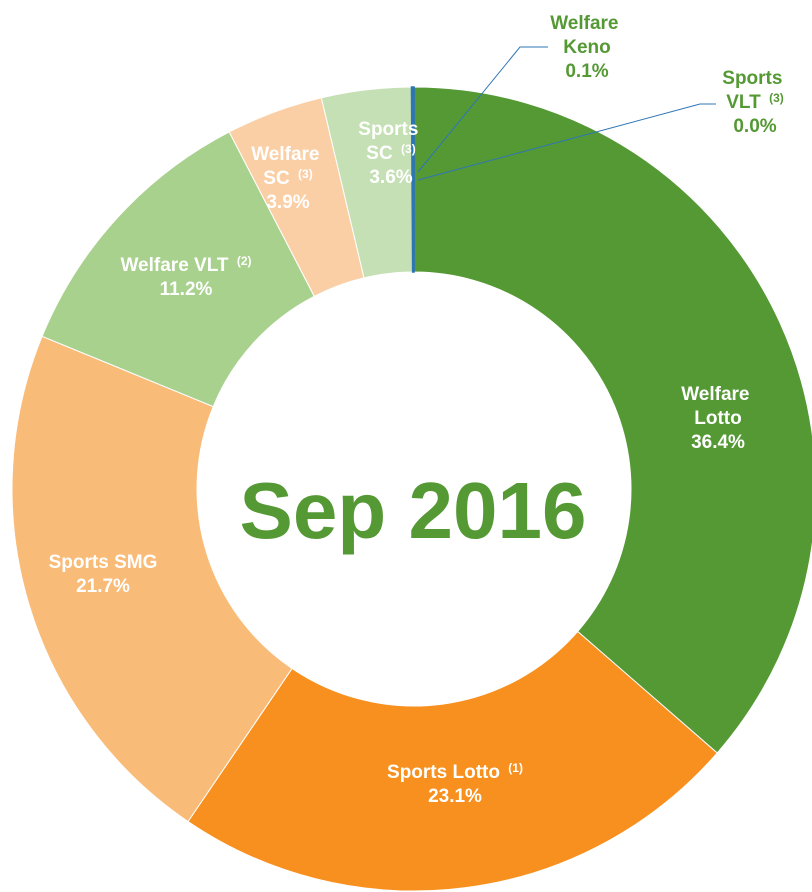 This screenshot has height=892, width=812. Describe the element at coordinates (455, 796) in the screenshot. I see `value-label: 23.1%` at that location.